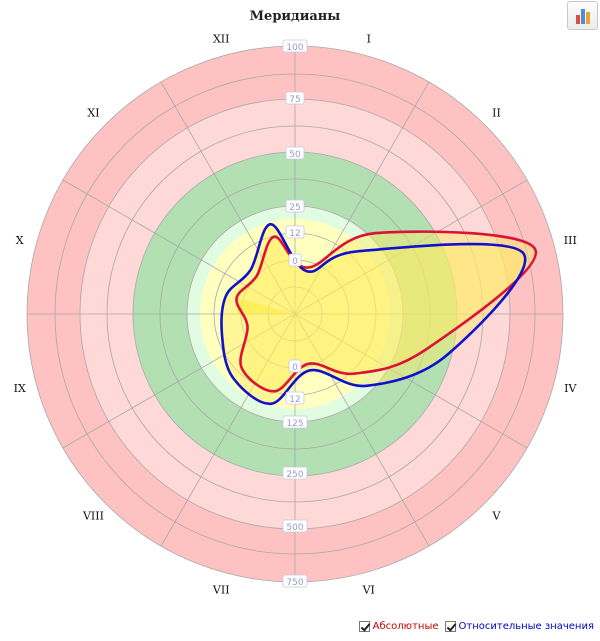 The width and height of the screenshot is (600, 641). I want to click on upper-tick-25: 25, so click(294, 208).